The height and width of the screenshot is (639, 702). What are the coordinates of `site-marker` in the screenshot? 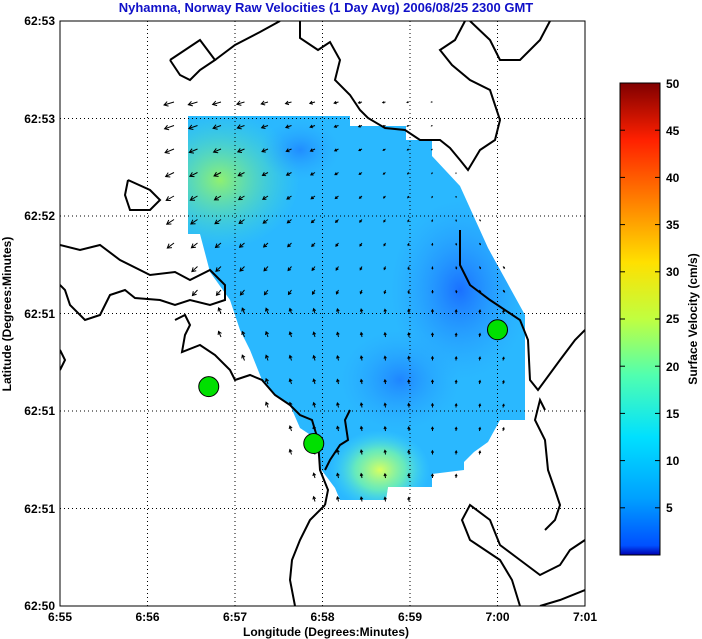 It's located at (209, 387).